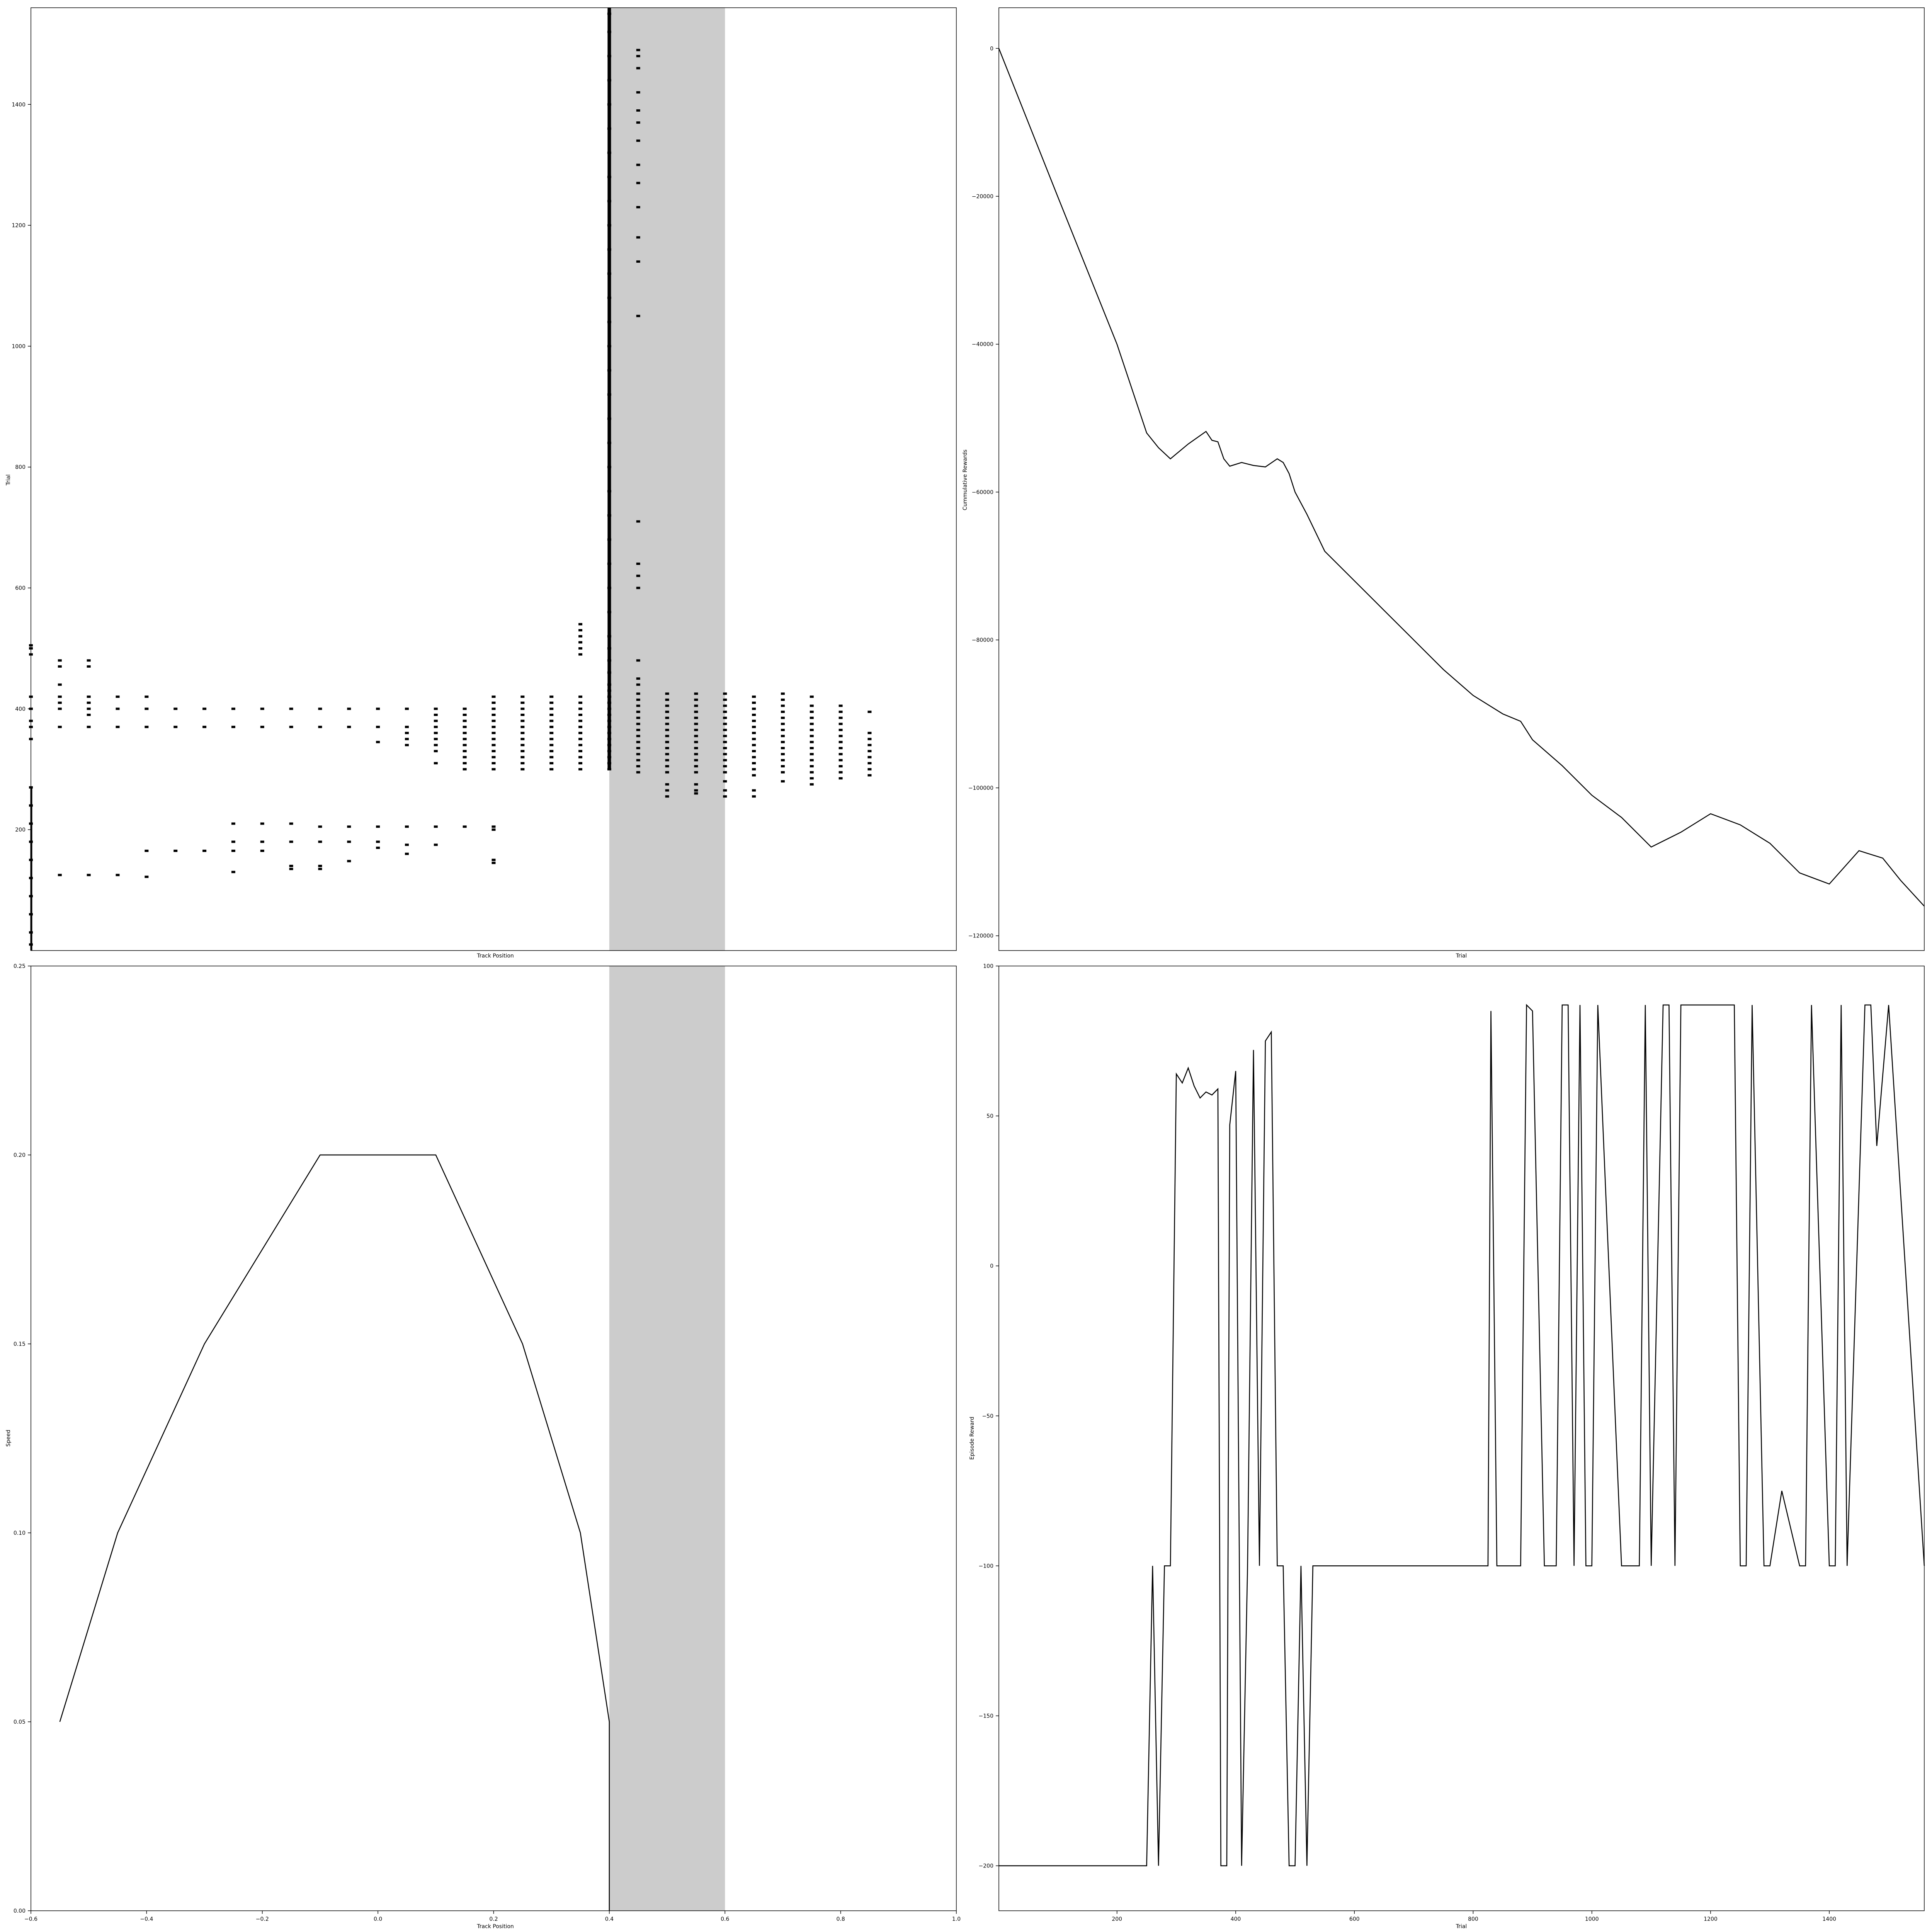 This screenshot has height=1932, width=1932. I want to click on x-tick-label: 0.4, so click(610, 1919).